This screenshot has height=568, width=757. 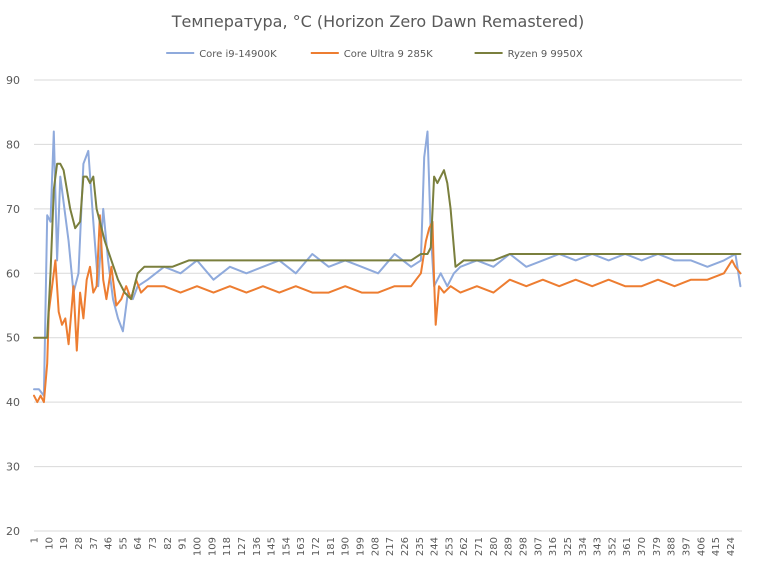 I want to click on x-tick-label: 163, so click(x=301, y=546).